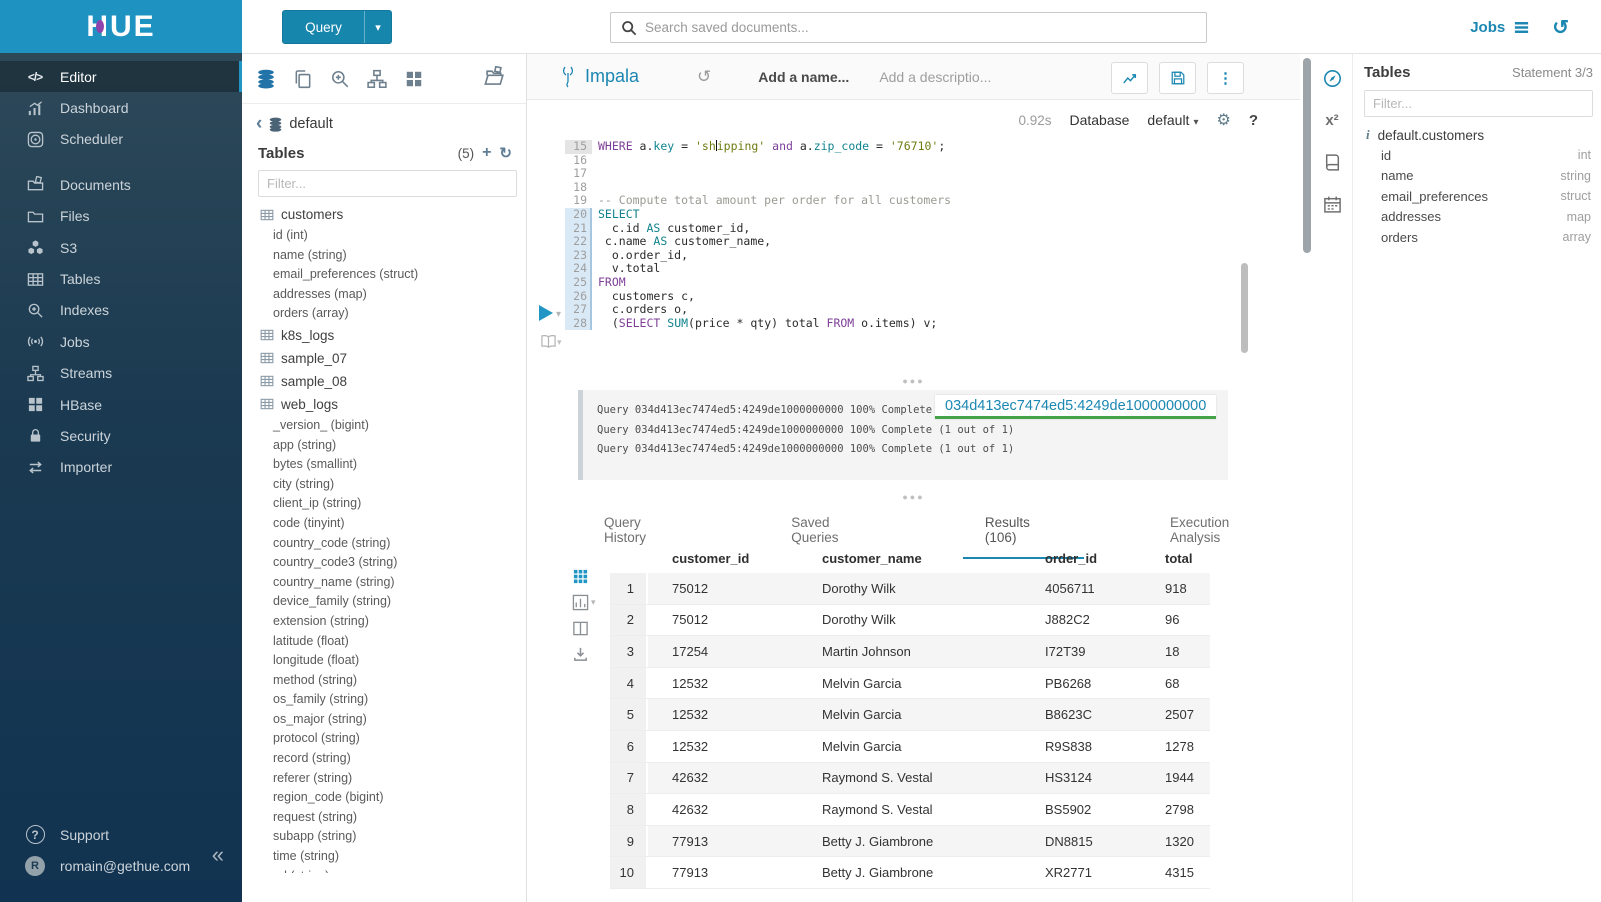  Describe the element at coordinates (306, 856) in the screenshot. I see `column-item: time (string)` at that location.